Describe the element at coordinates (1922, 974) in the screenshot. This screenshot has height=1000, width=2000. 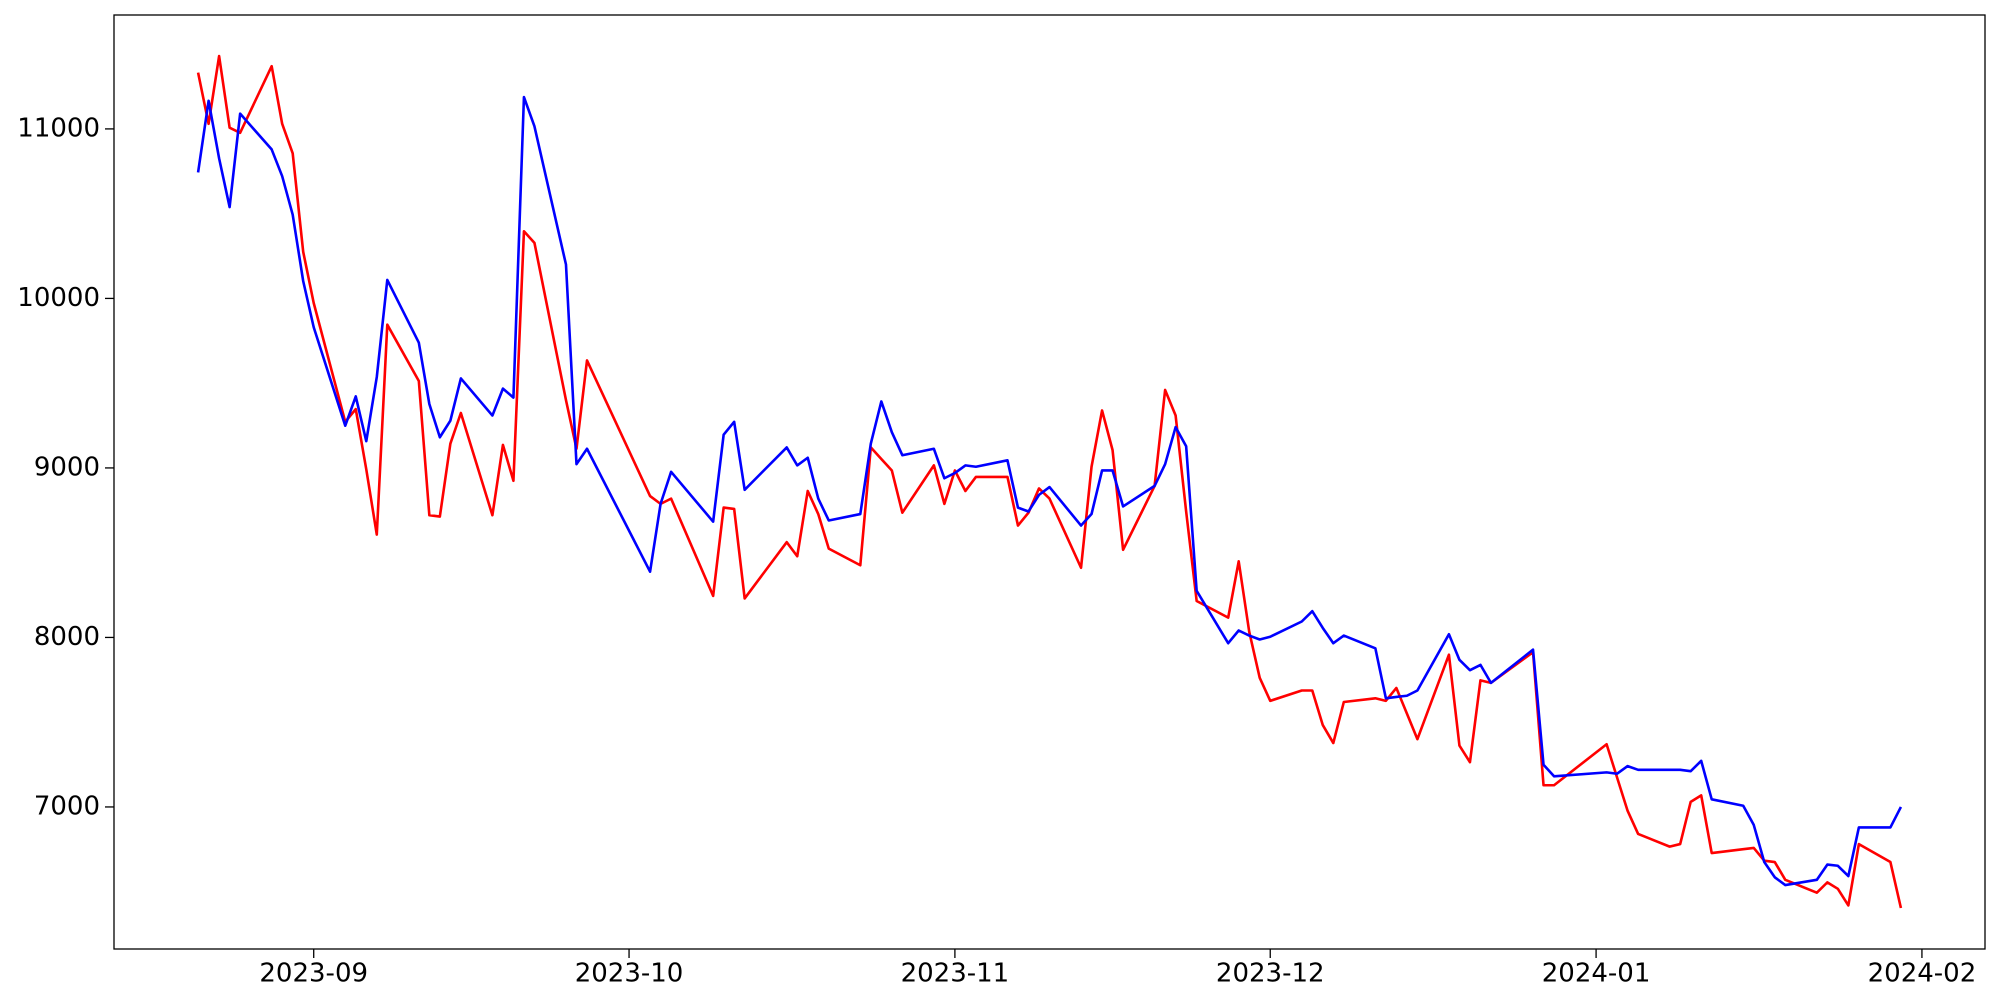
I see `x-tick-label: 2024-02` at that location.